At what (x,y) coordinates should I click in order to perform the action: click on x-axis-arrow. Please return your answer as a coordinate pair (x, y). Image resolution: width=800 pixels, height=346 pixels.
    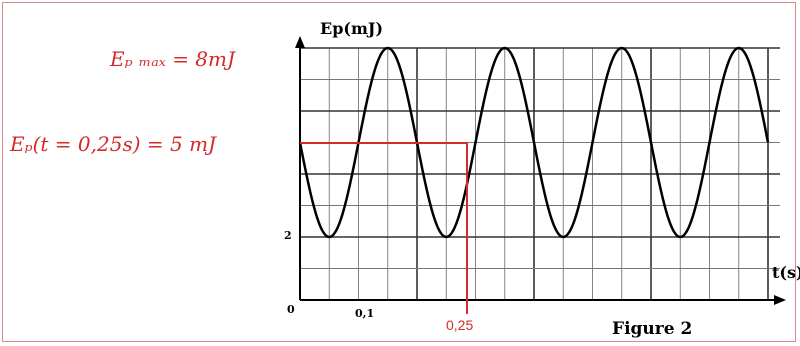
    Looking at the image, I should click on (780, 300).